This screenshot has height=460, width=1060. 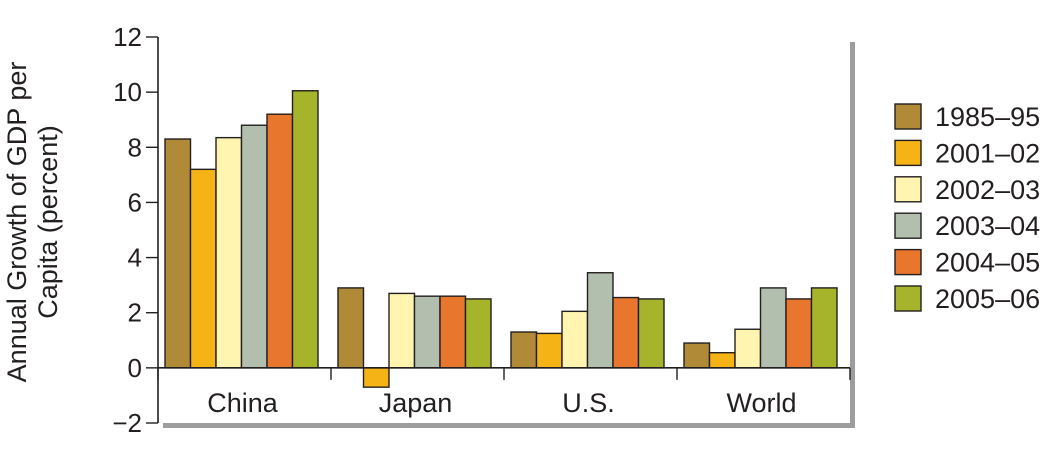 What do you see at coordinates (987, 190) in the screenshot?
I see `legend-label: 2002–03` at bounding box center [987, 190].